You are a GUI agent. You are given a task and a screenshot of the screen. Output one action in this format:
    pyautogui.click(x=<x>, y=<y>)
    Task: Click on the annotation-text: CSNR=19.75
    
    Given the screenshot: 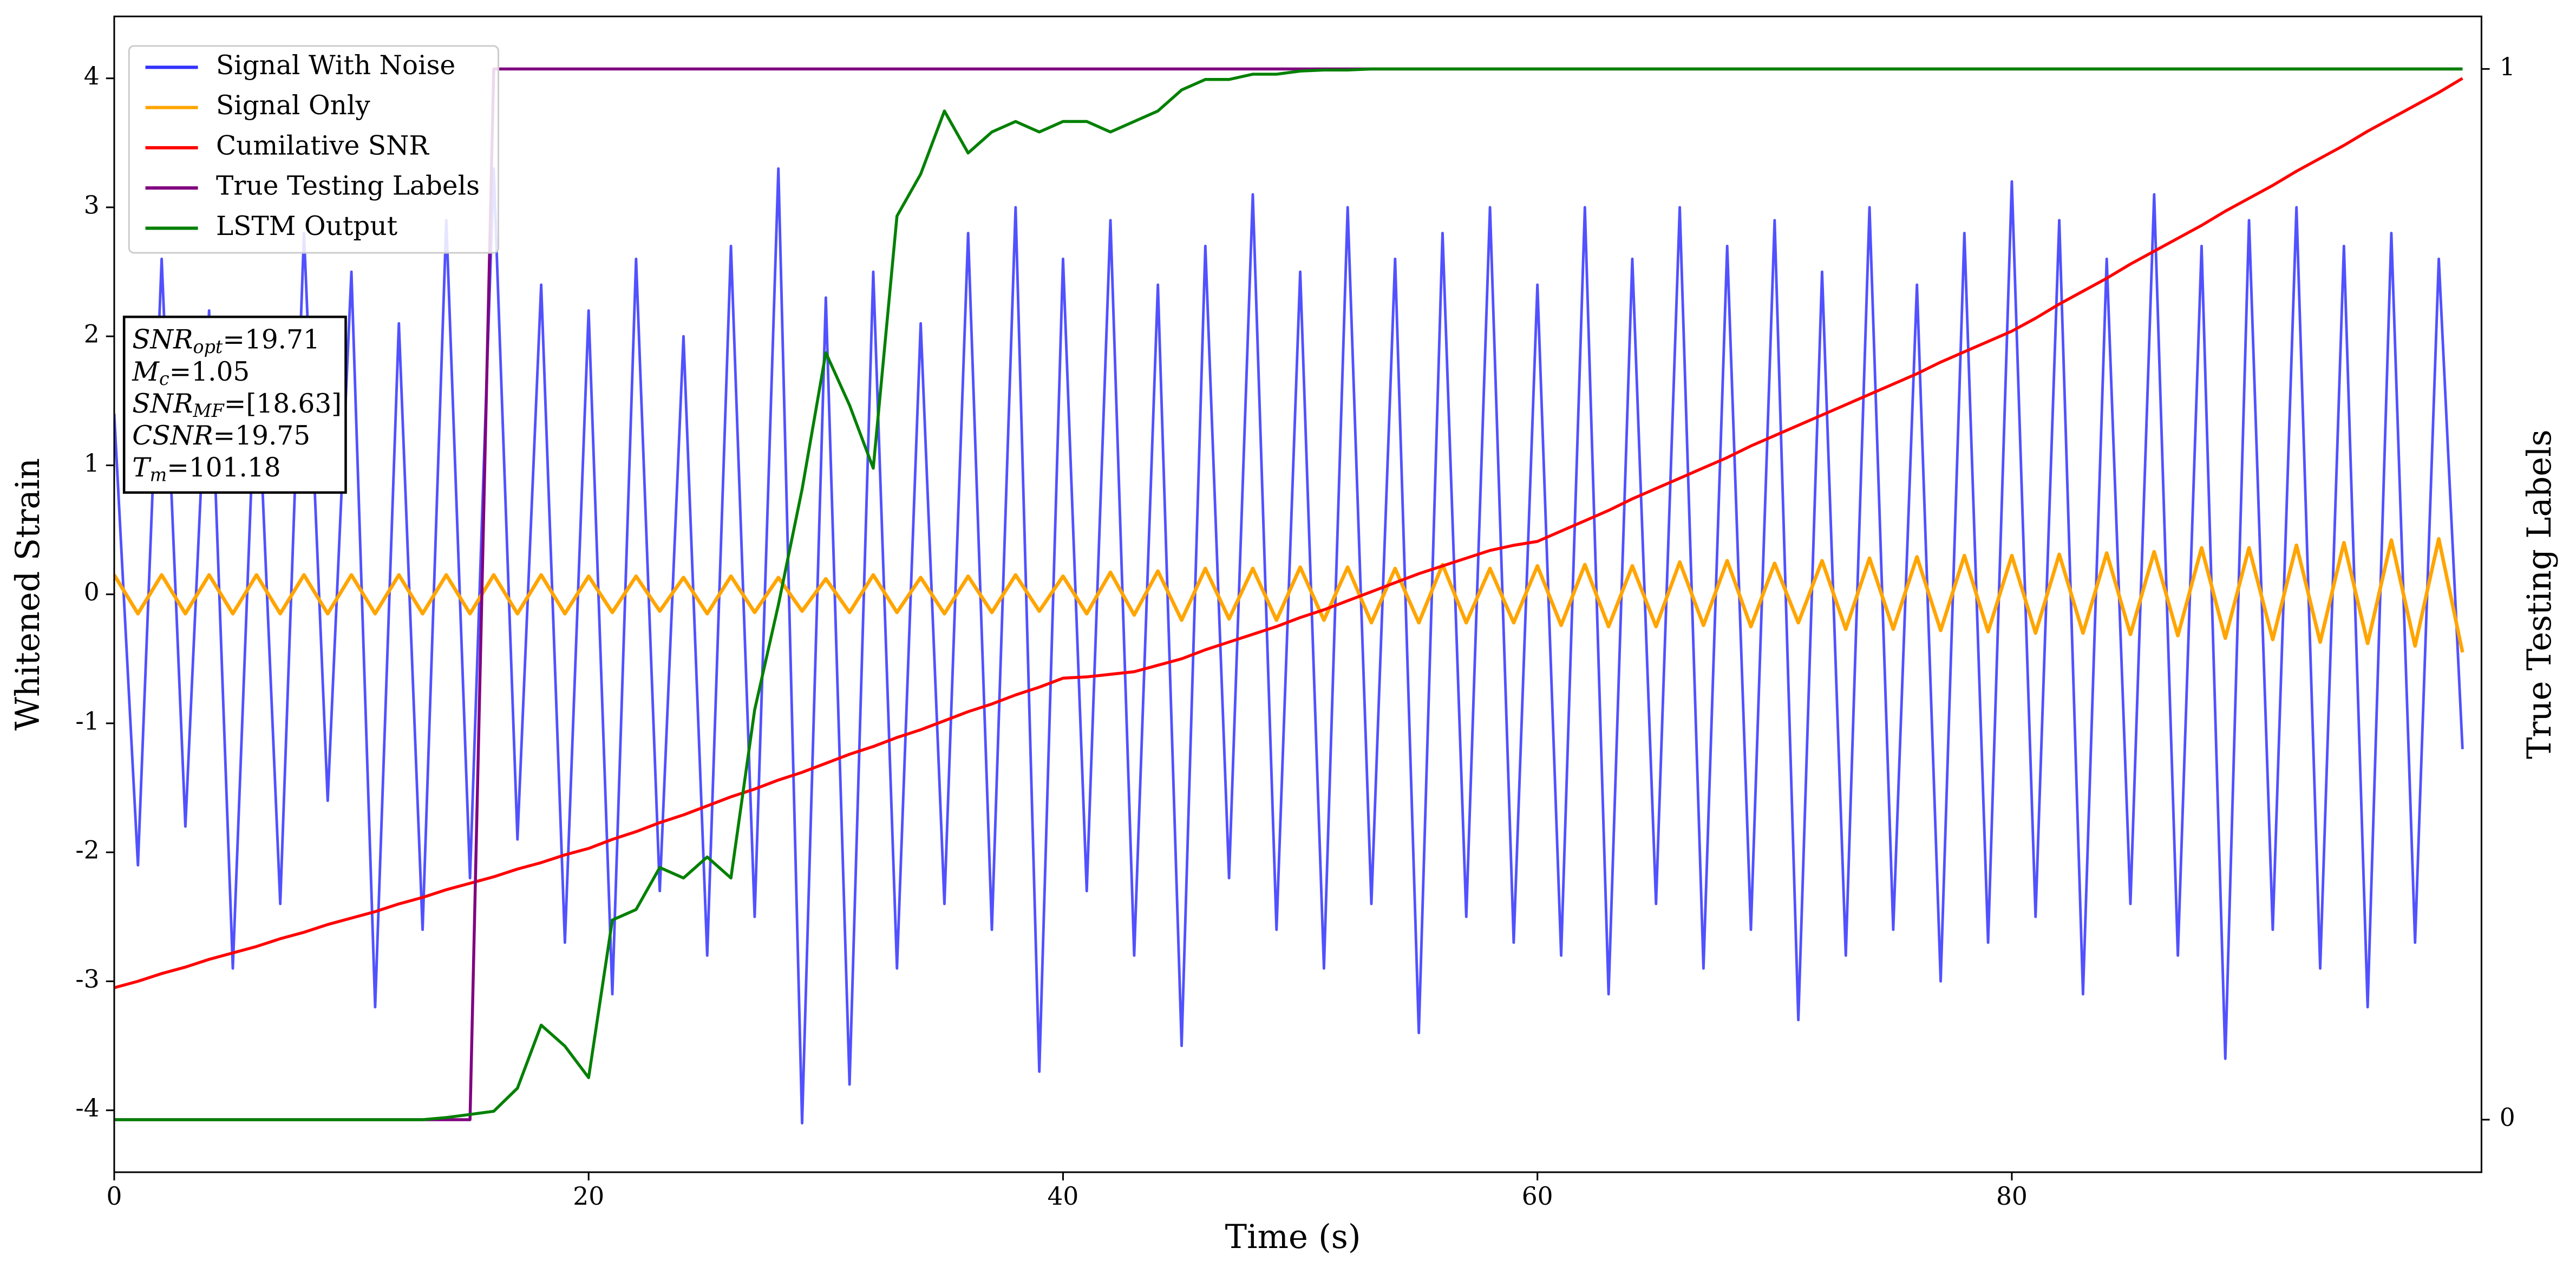 What is the action you would take?
    pyautogui.click(x=221, y=436)
    